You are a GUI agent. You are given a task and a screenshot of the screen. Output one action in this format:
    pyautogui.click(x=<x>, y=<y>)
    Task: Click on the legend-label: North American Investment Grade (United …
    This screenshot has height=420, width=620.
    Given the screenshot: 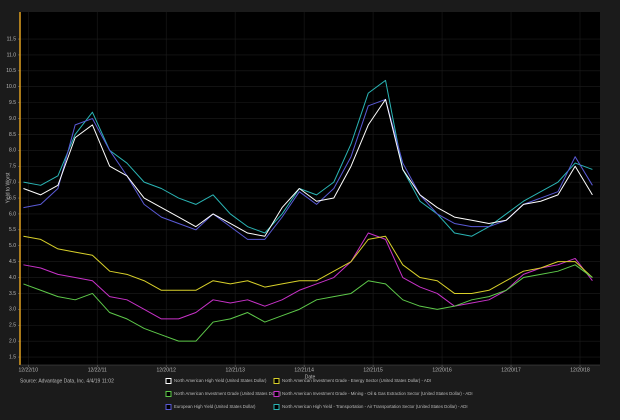 What is the action you would take?
    pyautogui.click(x=228, y=393)
    